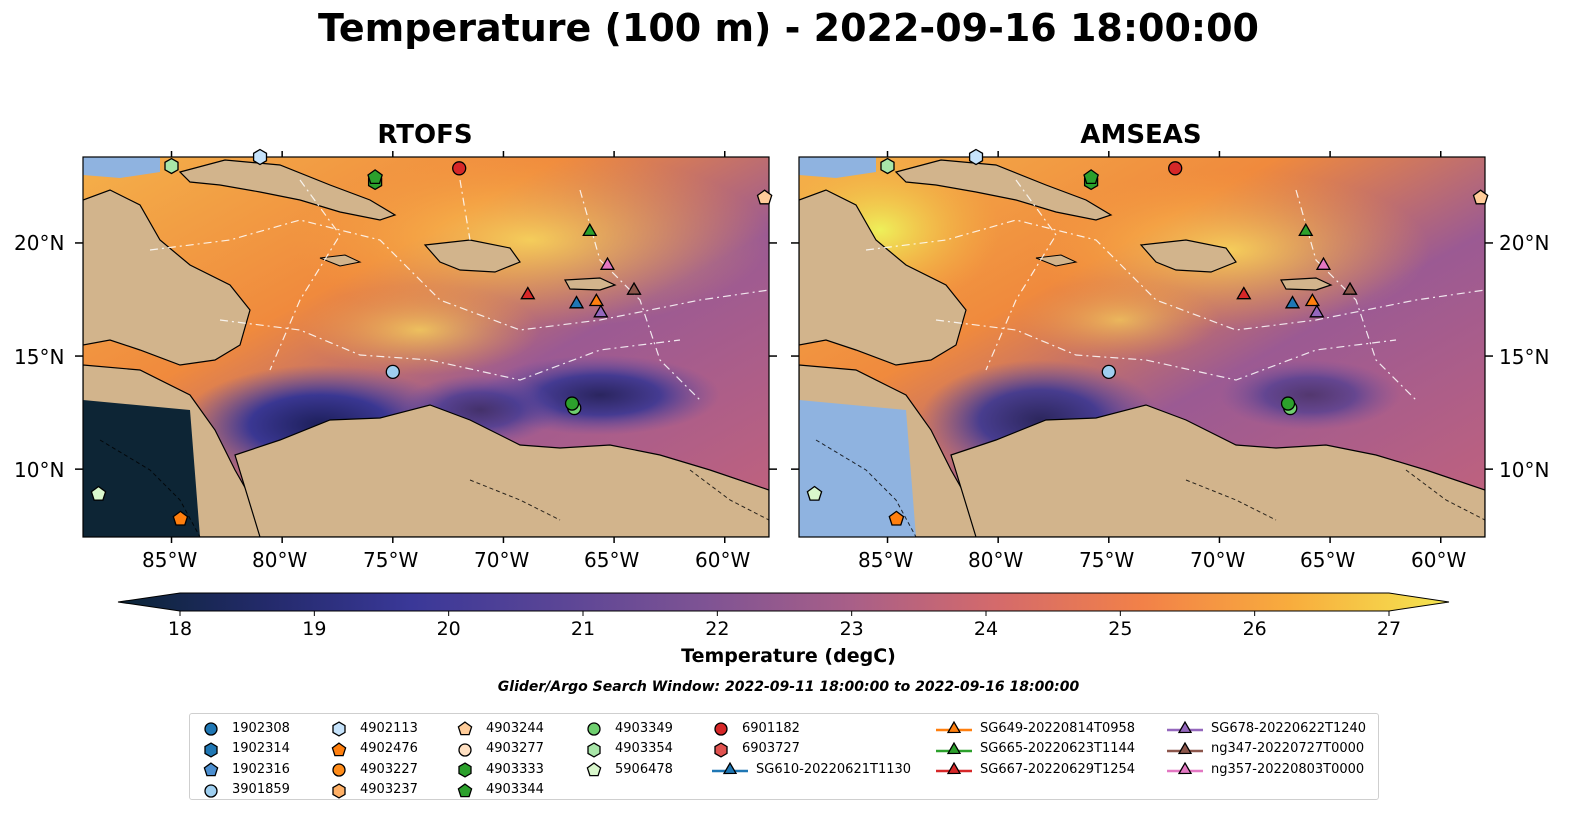 The height and width of the screenshot is (827, 1577). Describe the element at coordinates (499, 790) in the screenshot. I see `legend-item: 4903344` at that location.